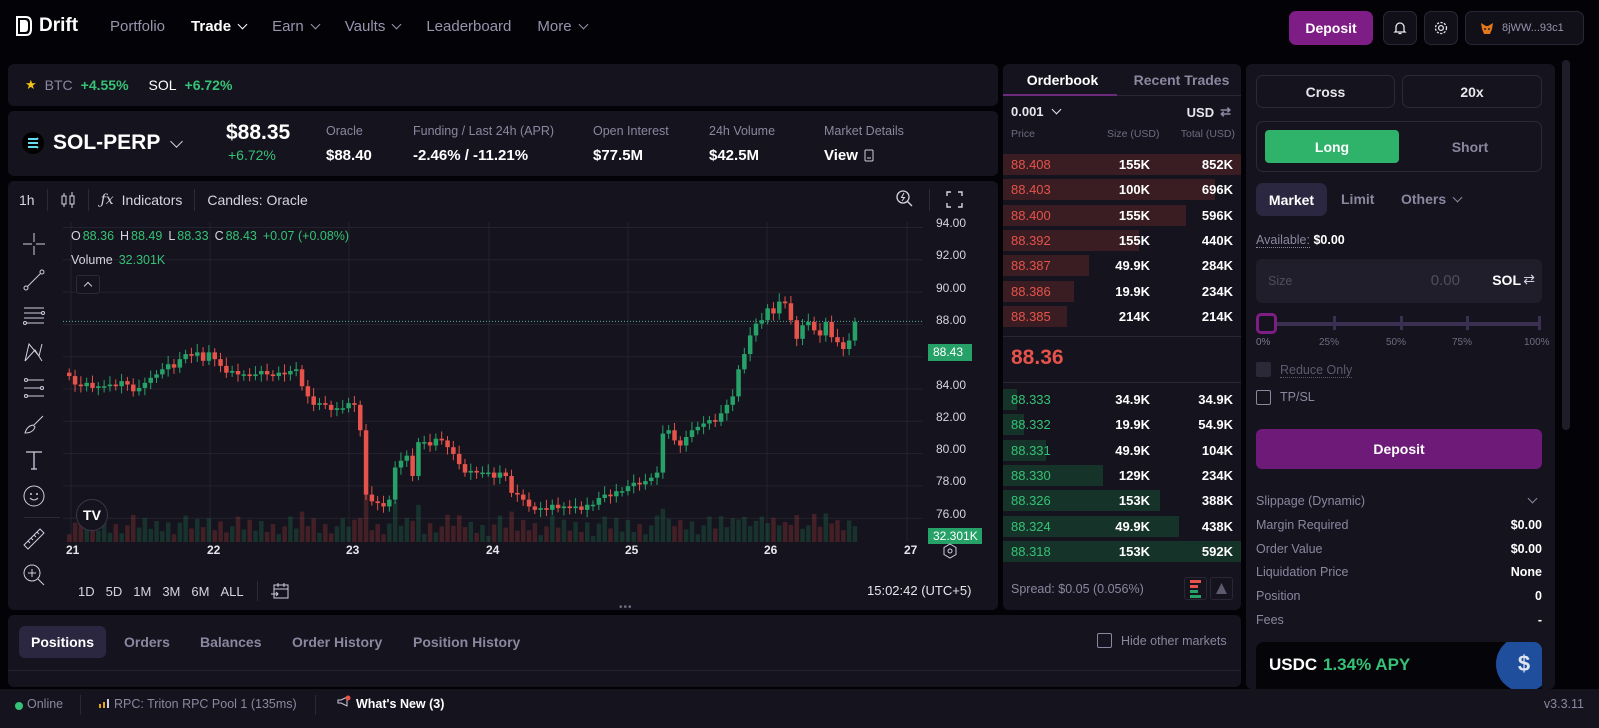 The width and height of the screenshot is (1599, 728). I want to click on nav-more: More, so click(563, 26).